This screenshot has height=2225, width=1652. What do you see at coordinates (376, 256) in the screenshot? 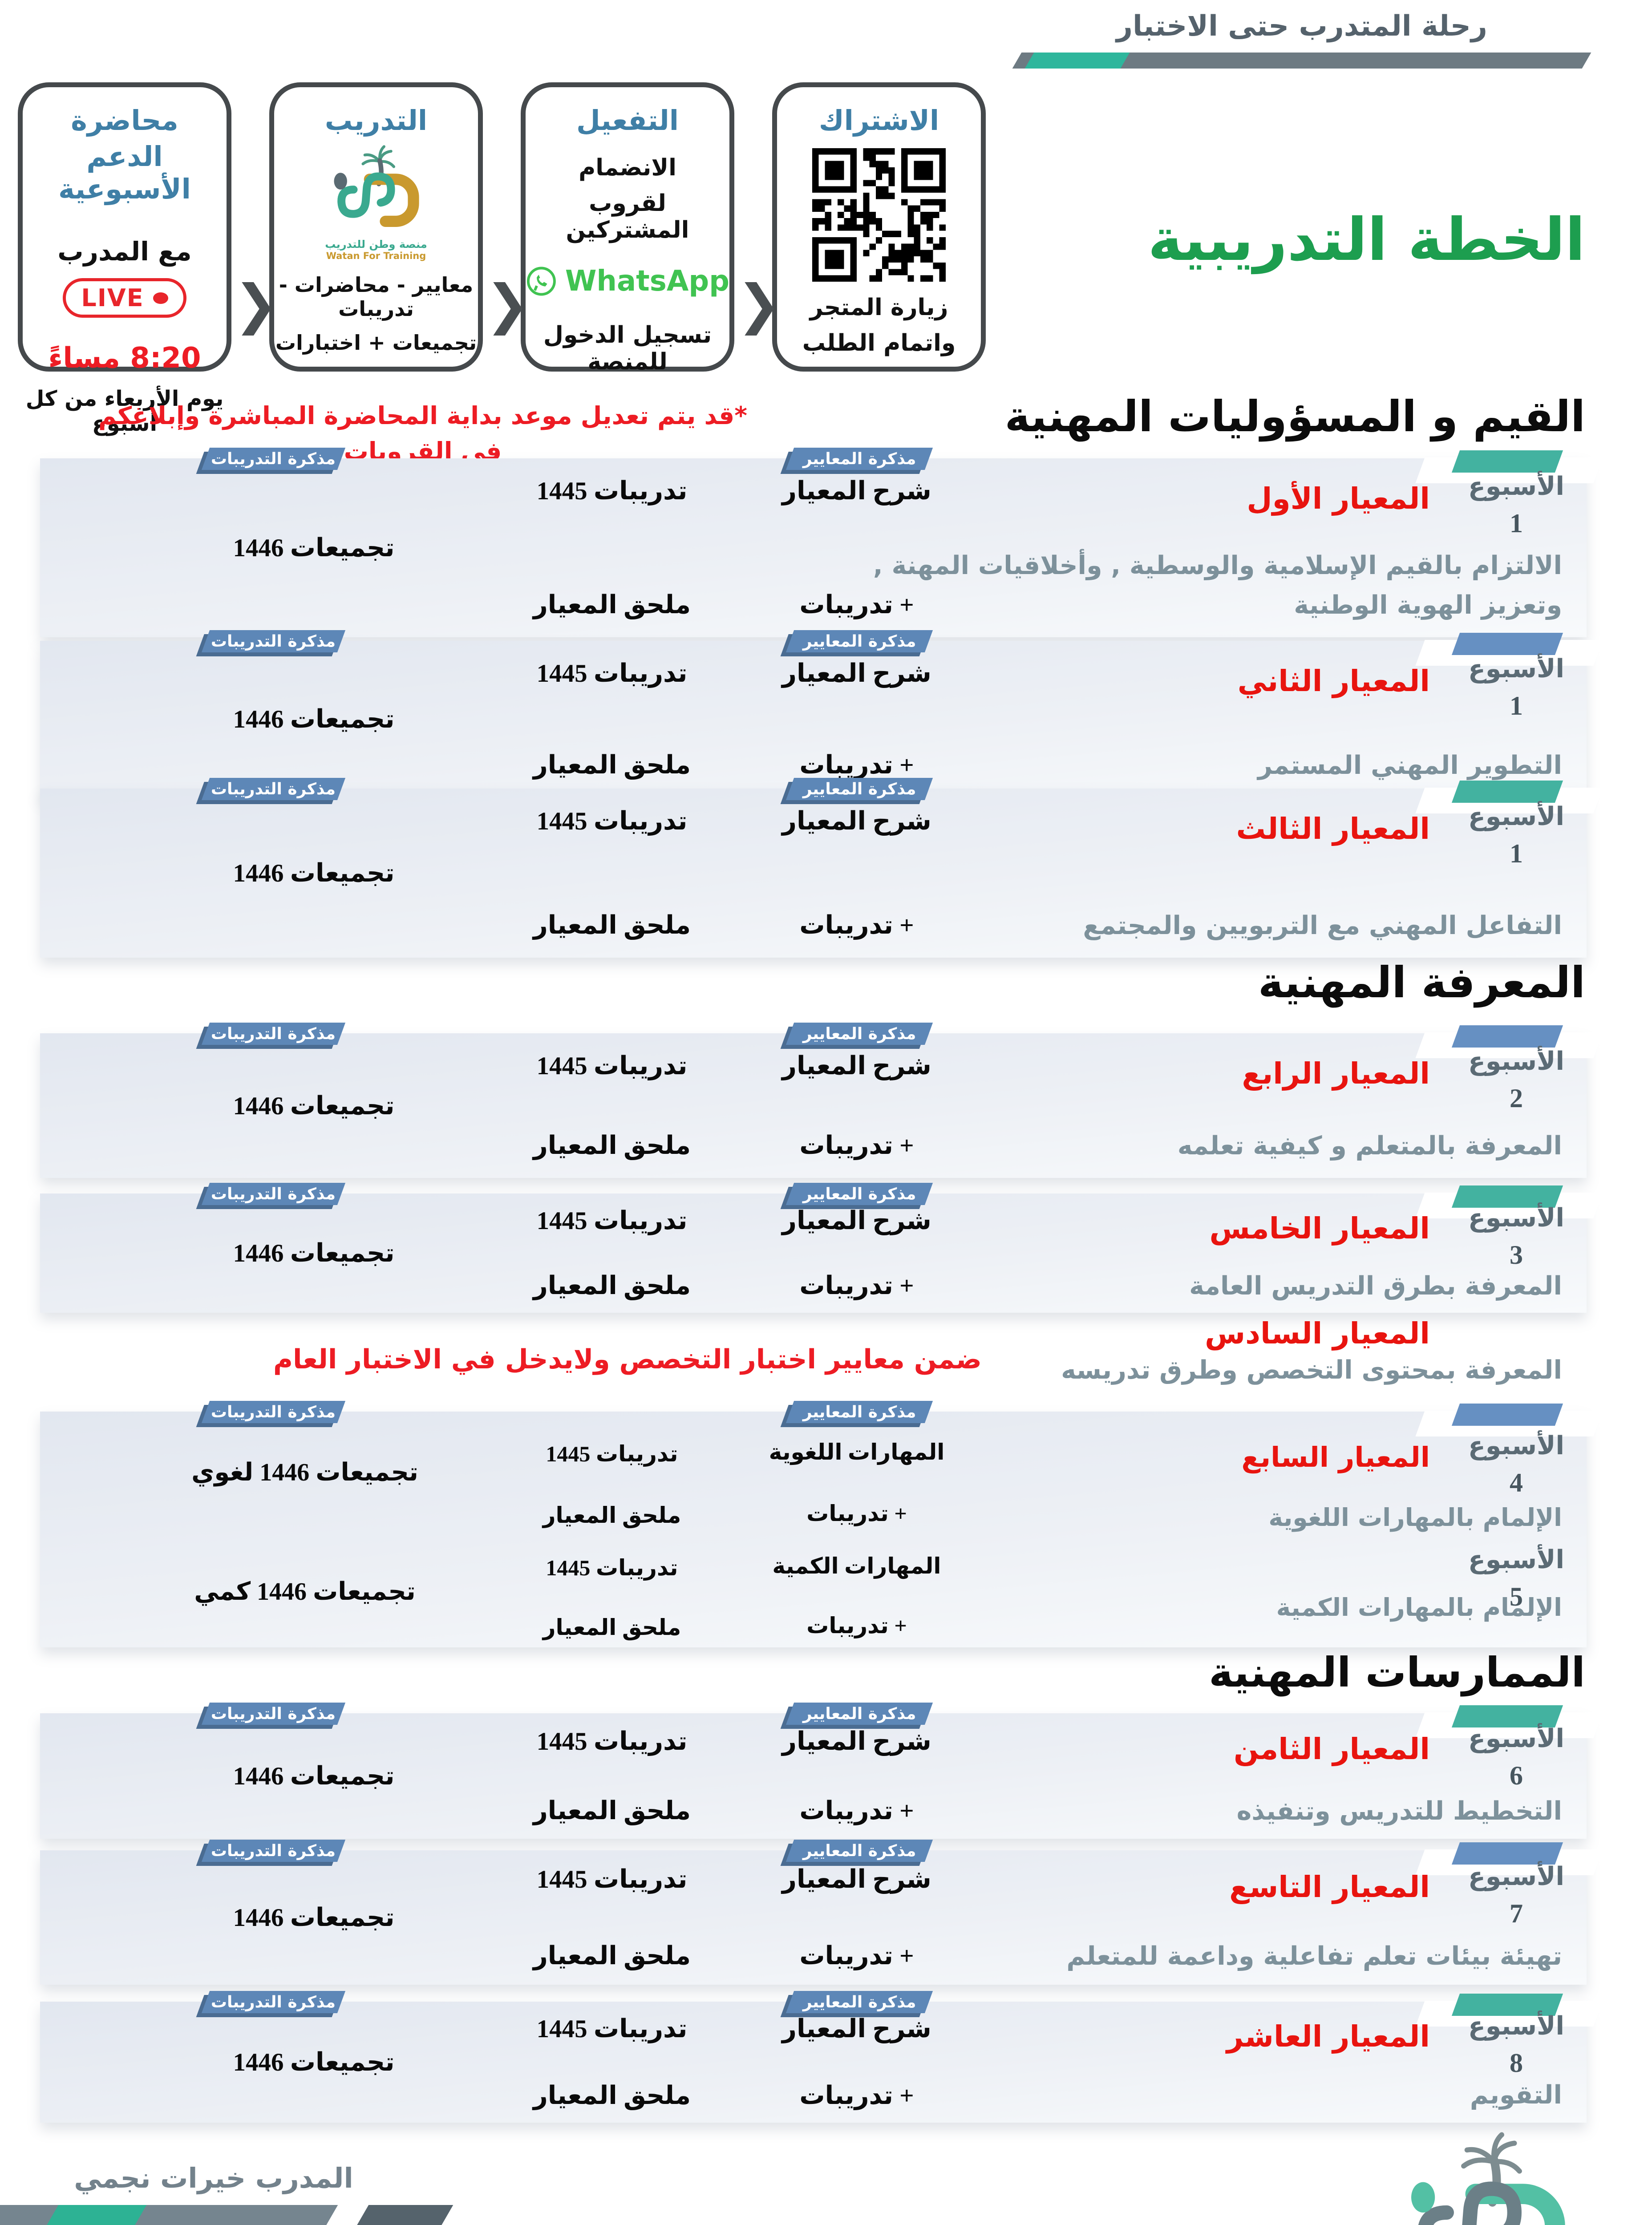
I see `watan-logo-english: Watan For Training` at bounding box center [376, 256].